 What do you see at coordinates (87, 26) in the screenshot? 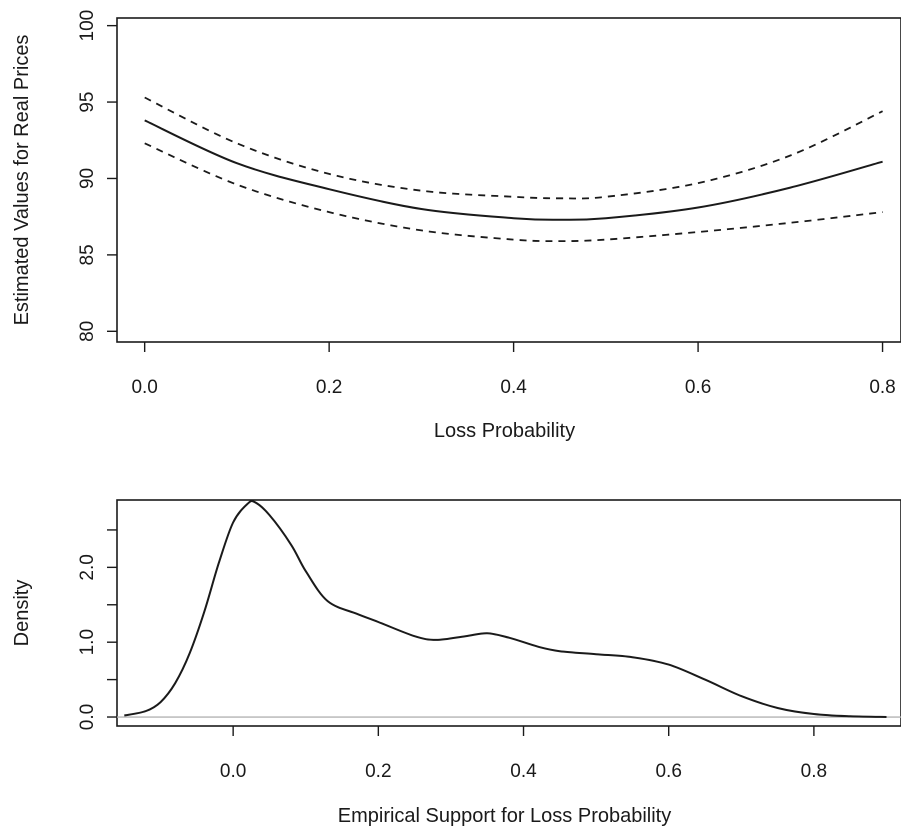
I see `y-tick-label: 100` at bounding box center [87, 26].